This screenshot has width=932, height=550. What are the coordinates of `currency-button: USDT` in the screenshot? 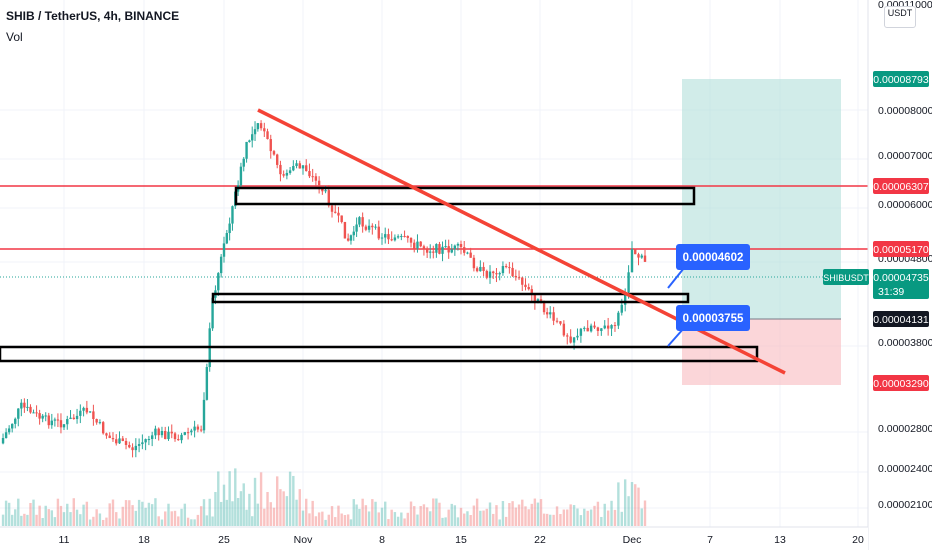 It's located at (900, 17).